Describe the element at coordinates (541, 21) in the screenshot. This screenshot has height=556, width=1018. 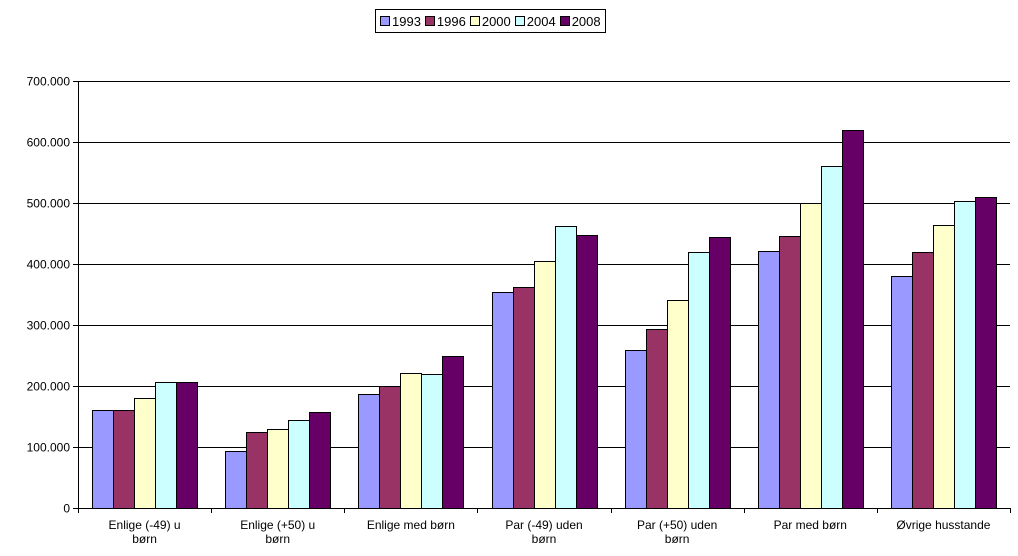
I see `legend-label: 2004` at that location.